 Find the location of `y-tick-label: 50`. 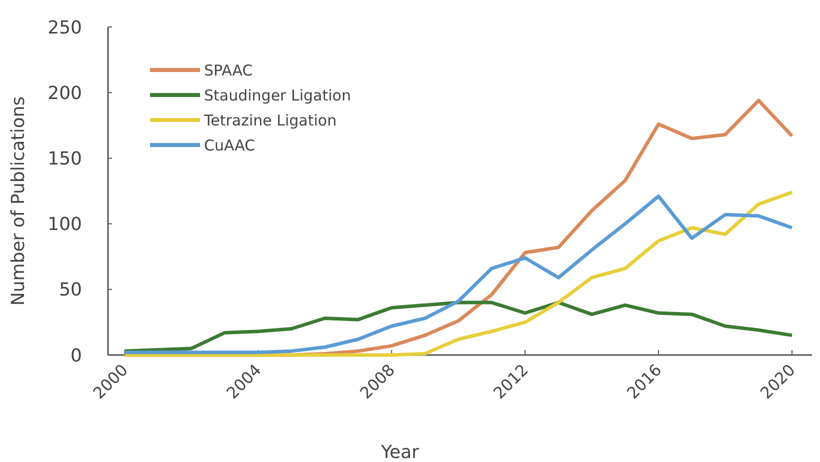

y-tick-label: 50 is located at coordinates (70, 290).